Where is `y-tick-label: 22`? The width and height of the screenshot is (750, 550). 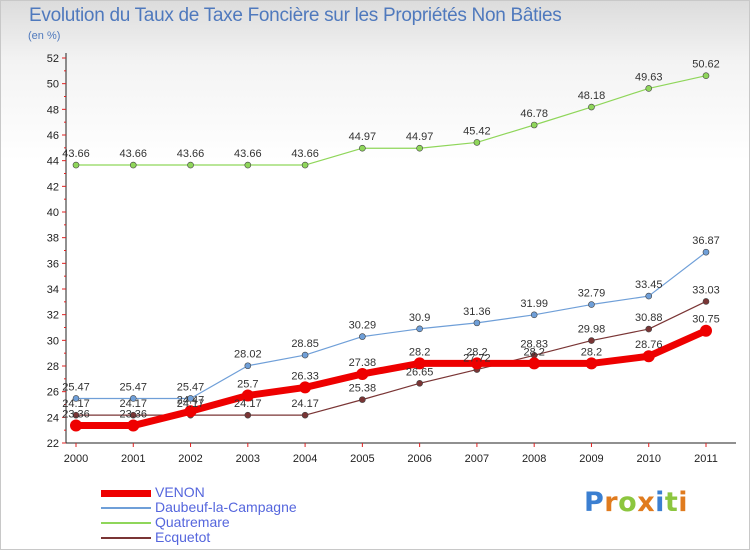 y-tick-label: 22 is located at coordinates (53, 444).